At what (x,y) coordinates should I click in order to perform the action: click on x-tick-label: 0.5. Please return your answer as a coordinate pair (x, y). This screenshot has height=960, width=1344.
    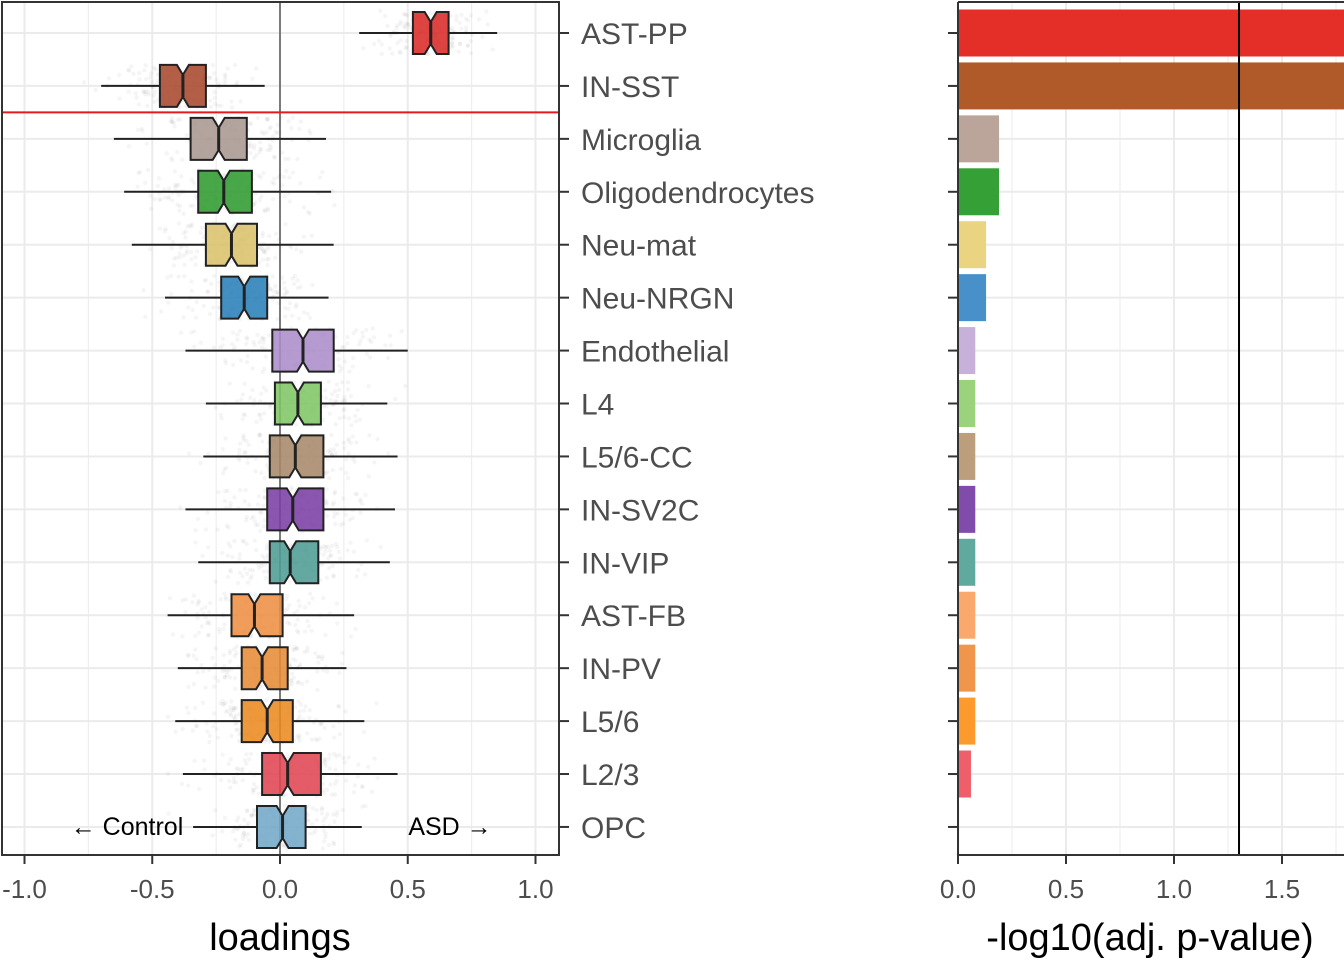
    Looking at the image, I should click on (1066, 889).